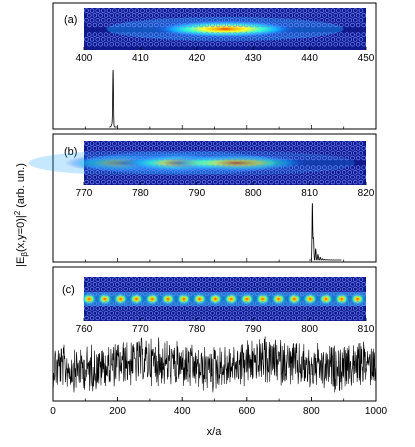 The image size is (415, 447). What do you see at coordinates (225, 299) in the screenshot?
I see `panel-c-lattice` at bounding box center [225, 299].